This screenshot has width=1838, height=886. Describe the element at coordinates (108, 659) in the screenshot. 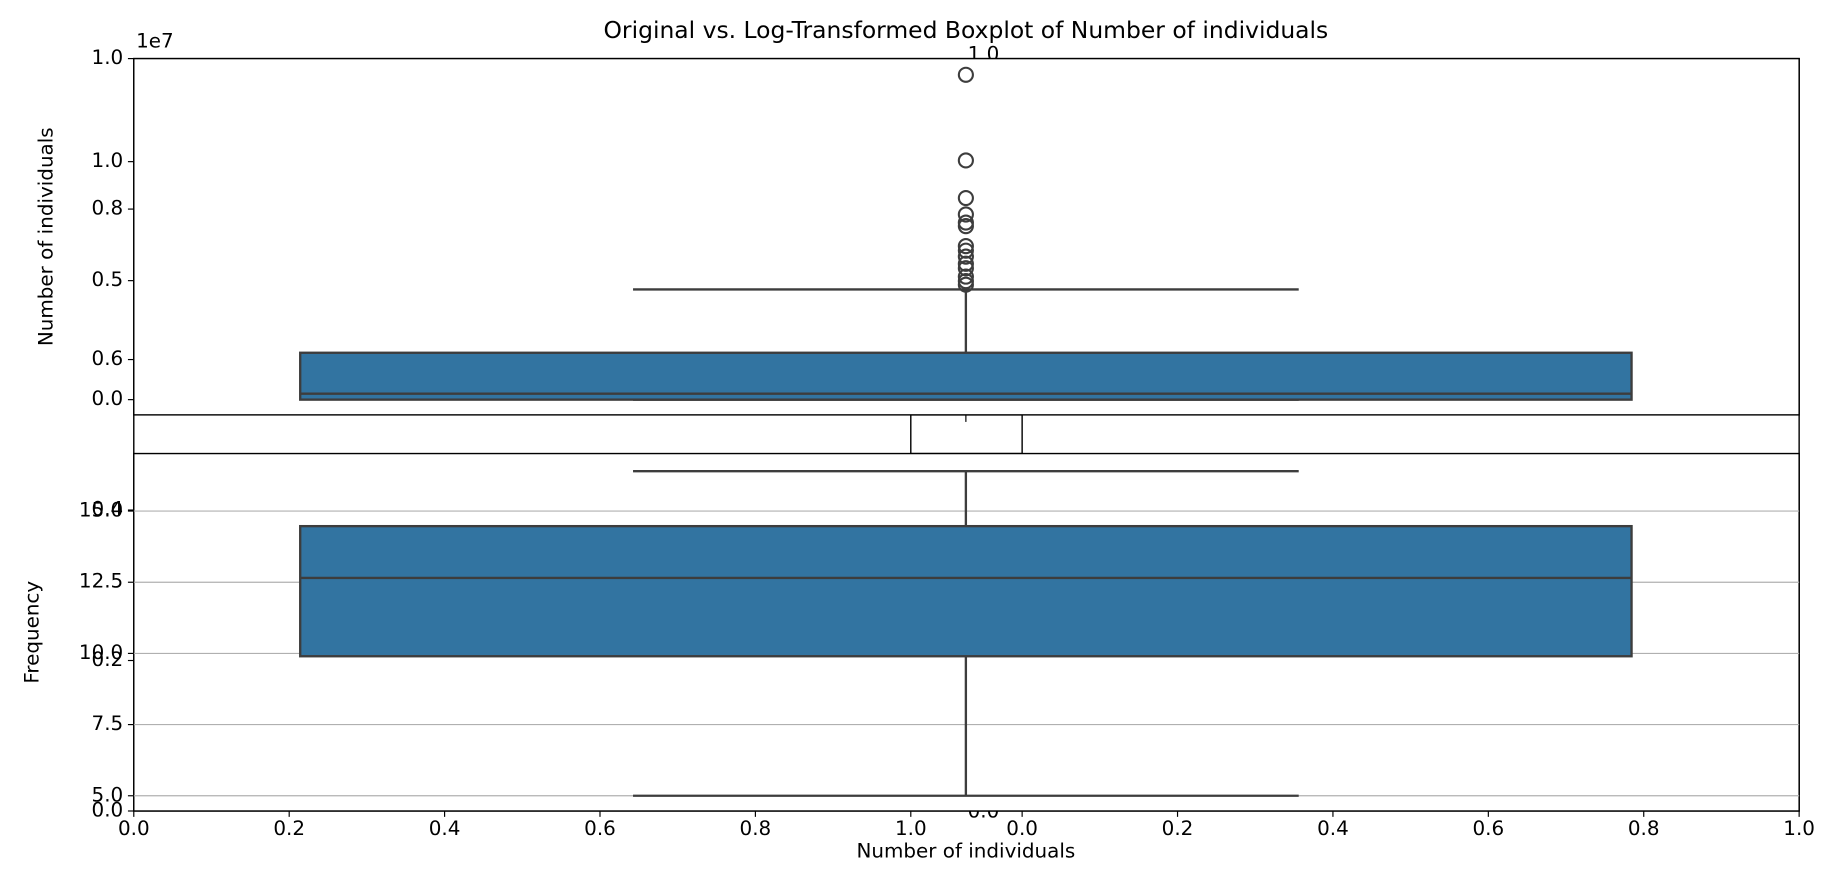

I see `y-tick-label: 0.2` at that location.